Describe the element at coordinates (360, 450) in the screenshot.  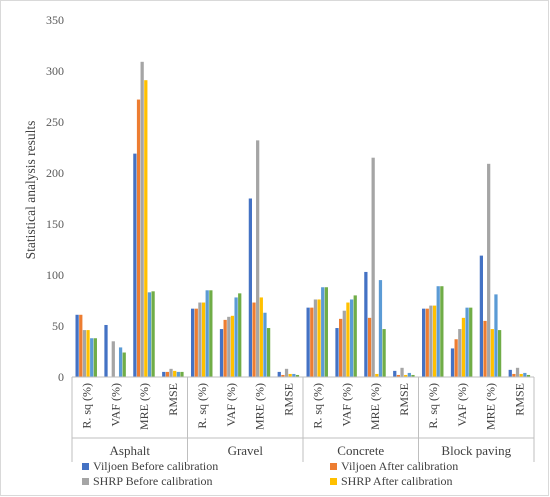
I see `group-label: Concrete` at that location.